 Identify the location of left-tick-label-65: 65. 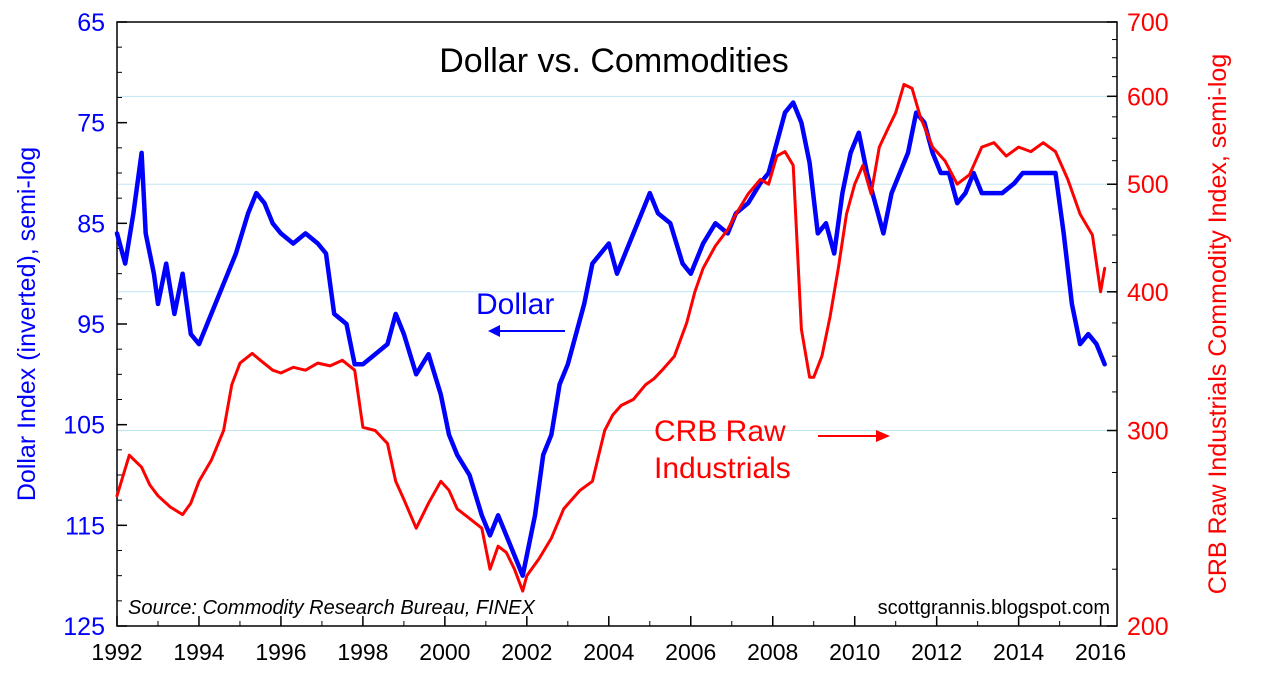
(91, 23).